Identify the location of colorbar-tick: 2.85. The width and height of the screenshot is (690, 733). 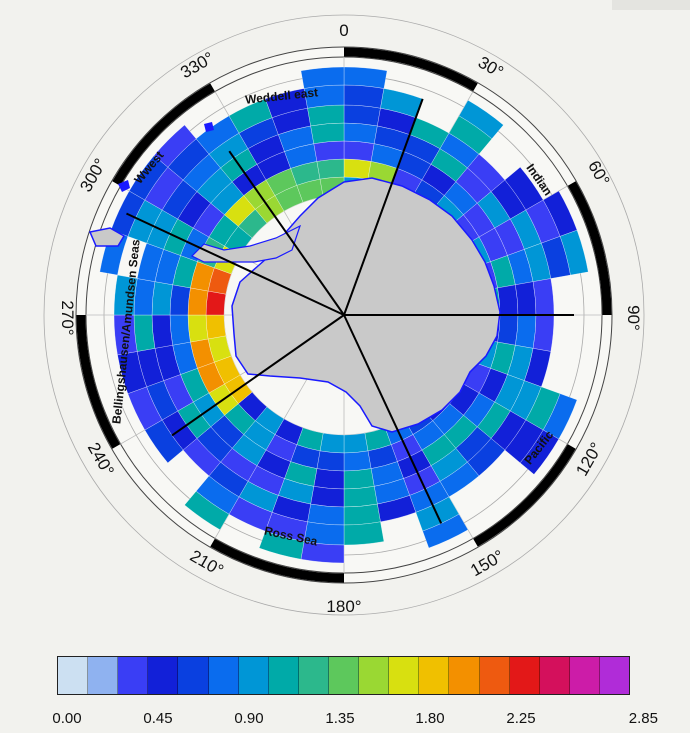
(643, 718).